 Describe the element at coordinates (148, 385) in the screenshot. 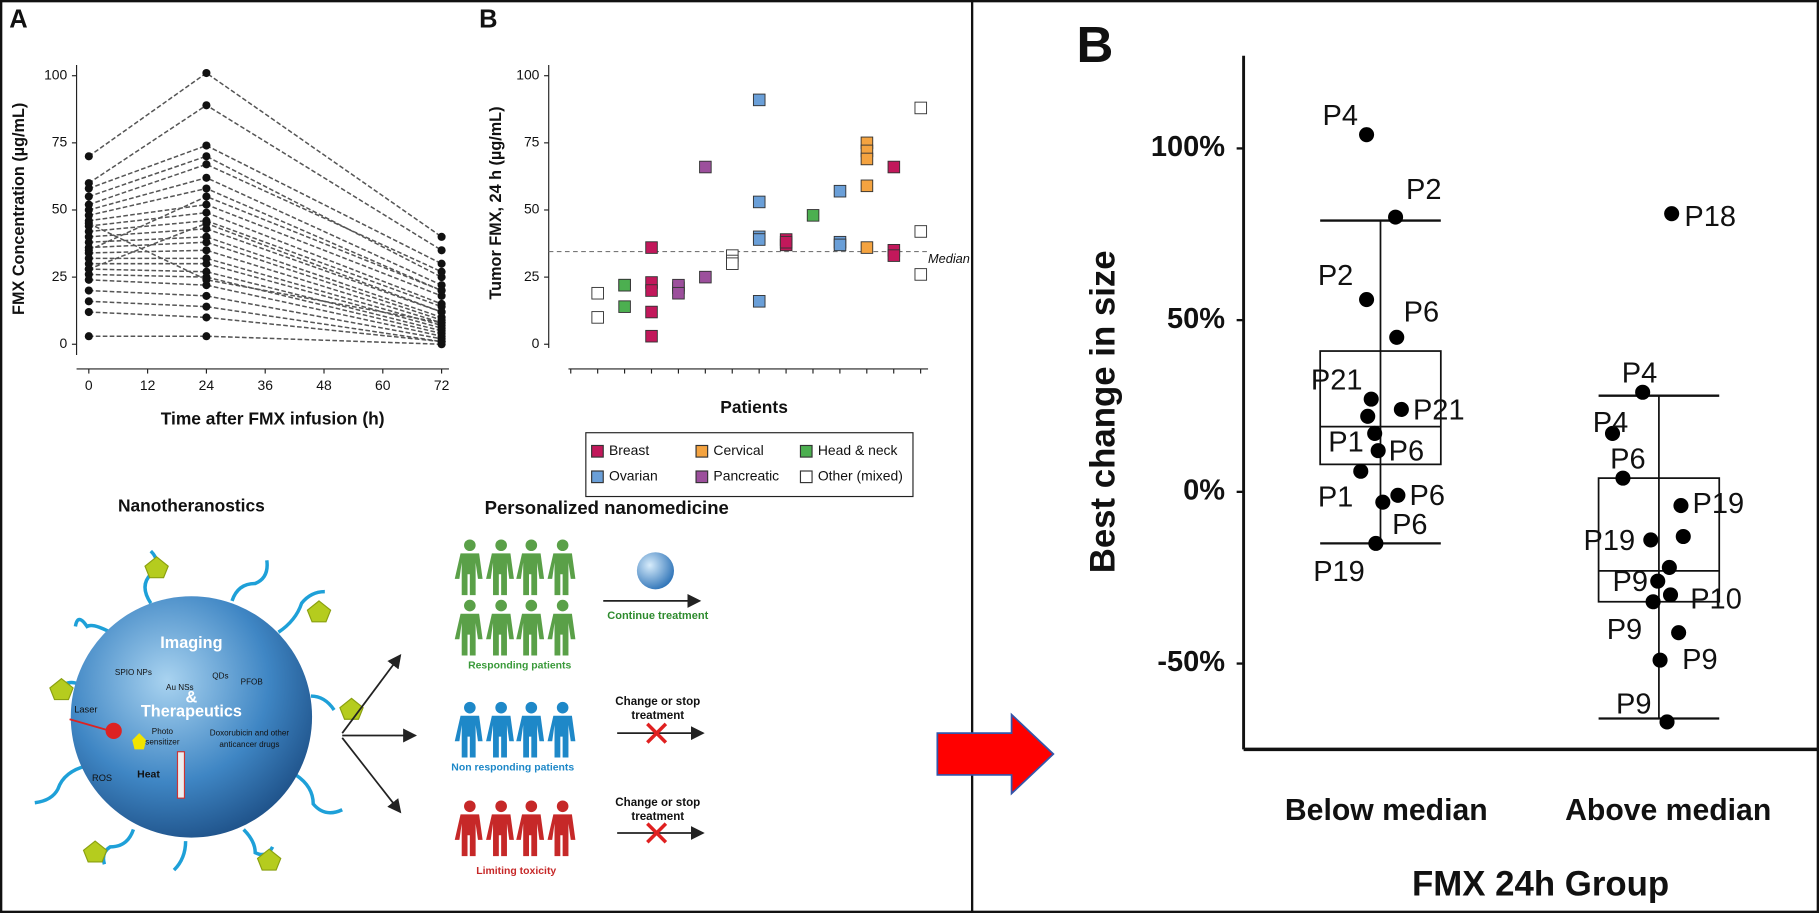

I see `x-tick-label: 12` at that location.